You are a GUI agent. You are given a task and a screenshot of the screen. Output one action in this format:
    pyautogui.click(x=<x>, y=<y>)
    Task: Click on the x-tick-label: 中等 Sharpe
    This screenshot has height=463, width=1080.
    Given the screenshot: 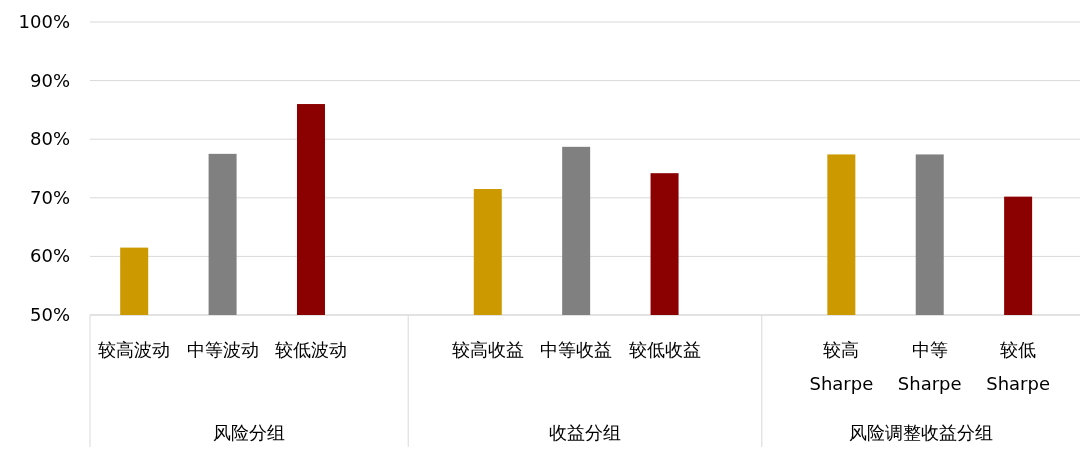 What is the action you would take?
    pyautogui.click(x=929, y=366)
    